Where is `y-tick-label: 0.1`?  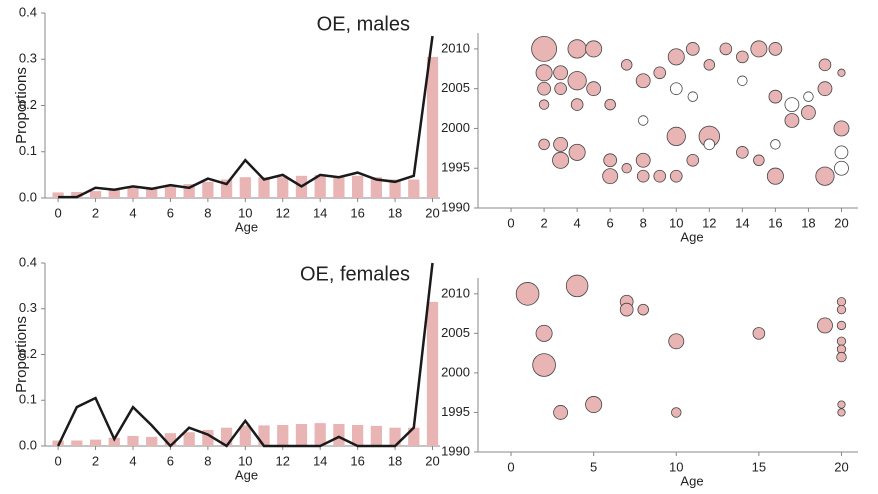 y-tick-label: 0.1 is located at coordinates (28, 150).